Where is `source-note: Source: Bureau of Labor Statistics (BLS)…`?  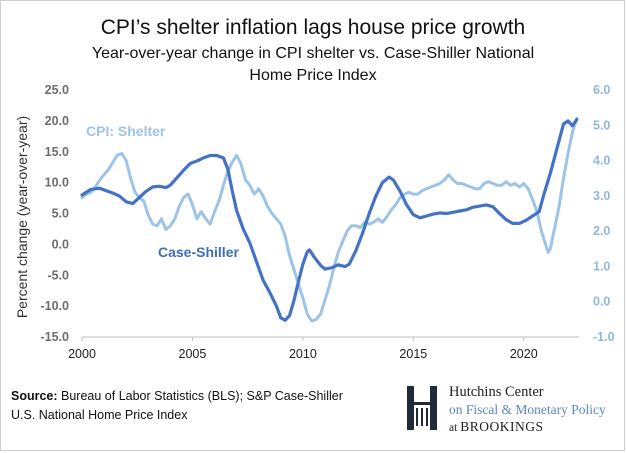
source-note: Source: Bureau of Labor Statistics (BLS)… is located at coordinates (201, 406).